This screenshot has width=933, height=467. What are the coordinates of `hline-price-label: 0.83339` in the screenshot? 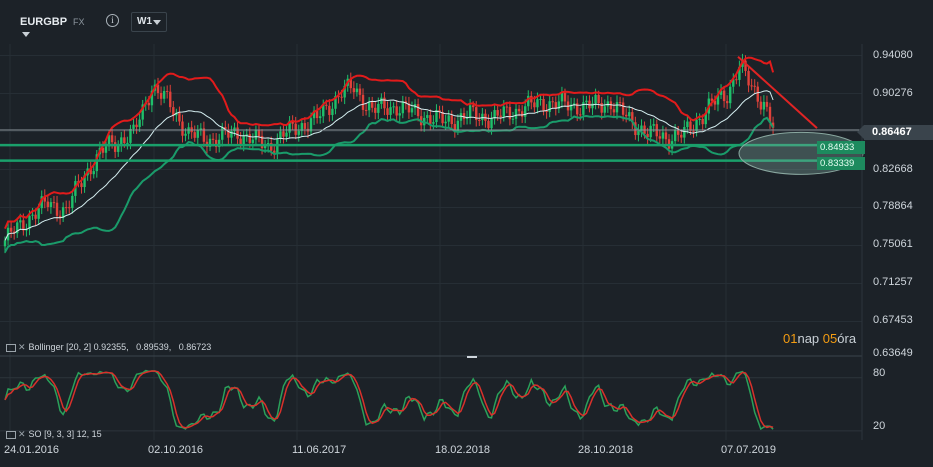 It's located at (841, 163).